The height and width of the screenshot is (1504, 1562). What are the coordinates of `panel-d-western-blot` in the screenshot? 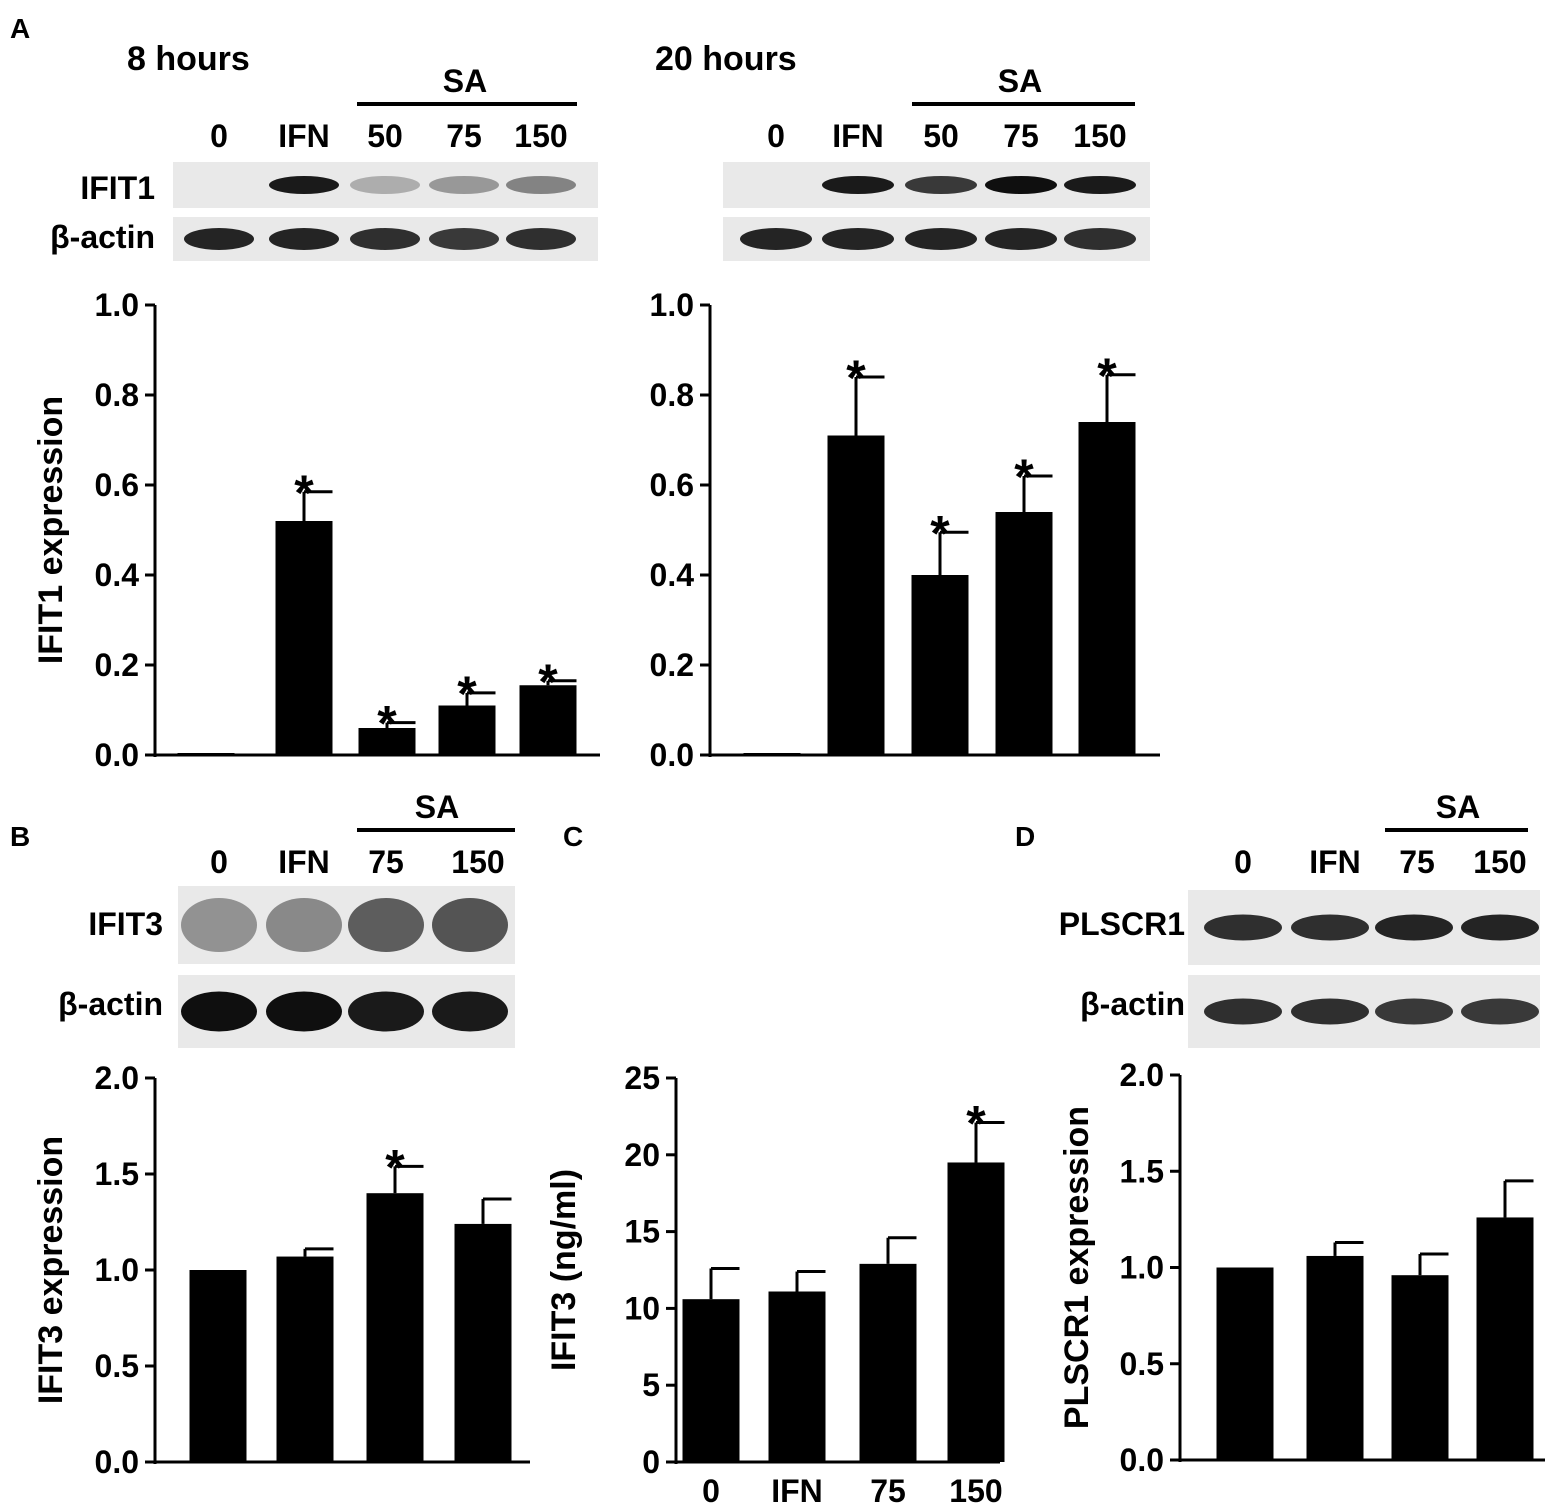 It's located at (1364, 969).